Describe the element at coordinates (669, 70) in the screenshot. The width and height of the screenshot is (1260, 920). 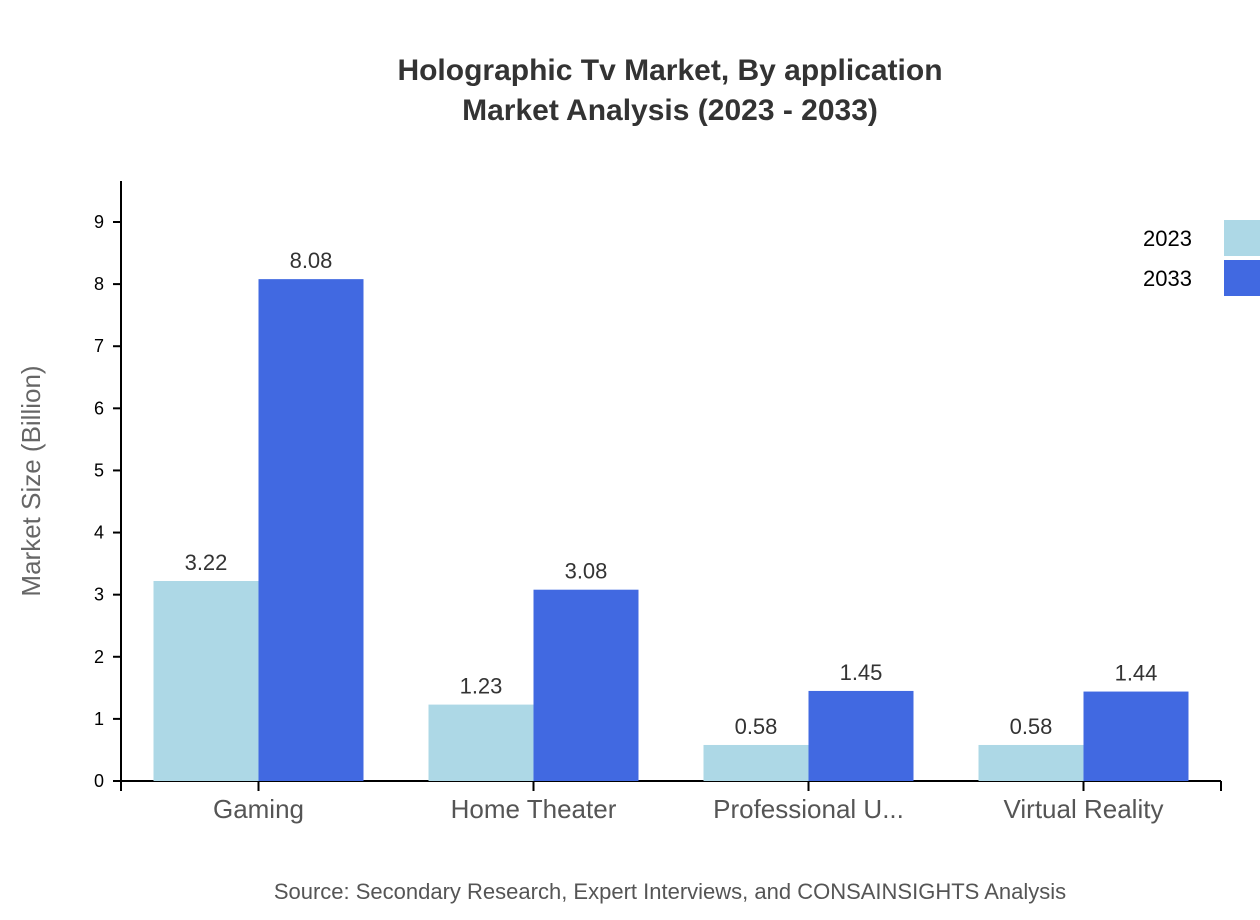
I see `chart-title-line-1: Holographic Tv Market, By application` at that location.